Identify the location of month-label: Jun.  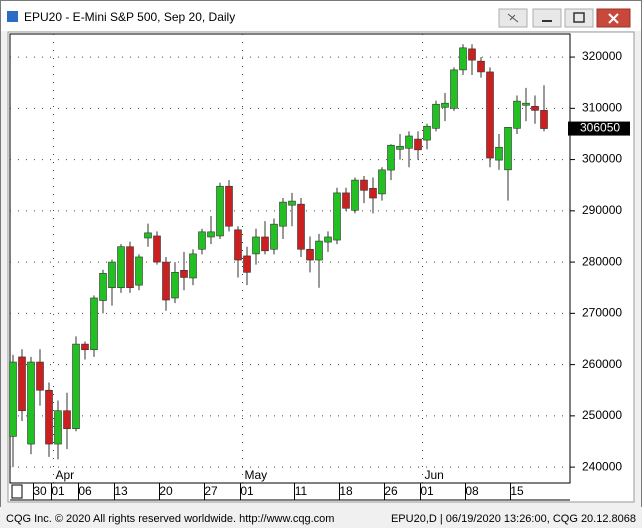
(434, 475).